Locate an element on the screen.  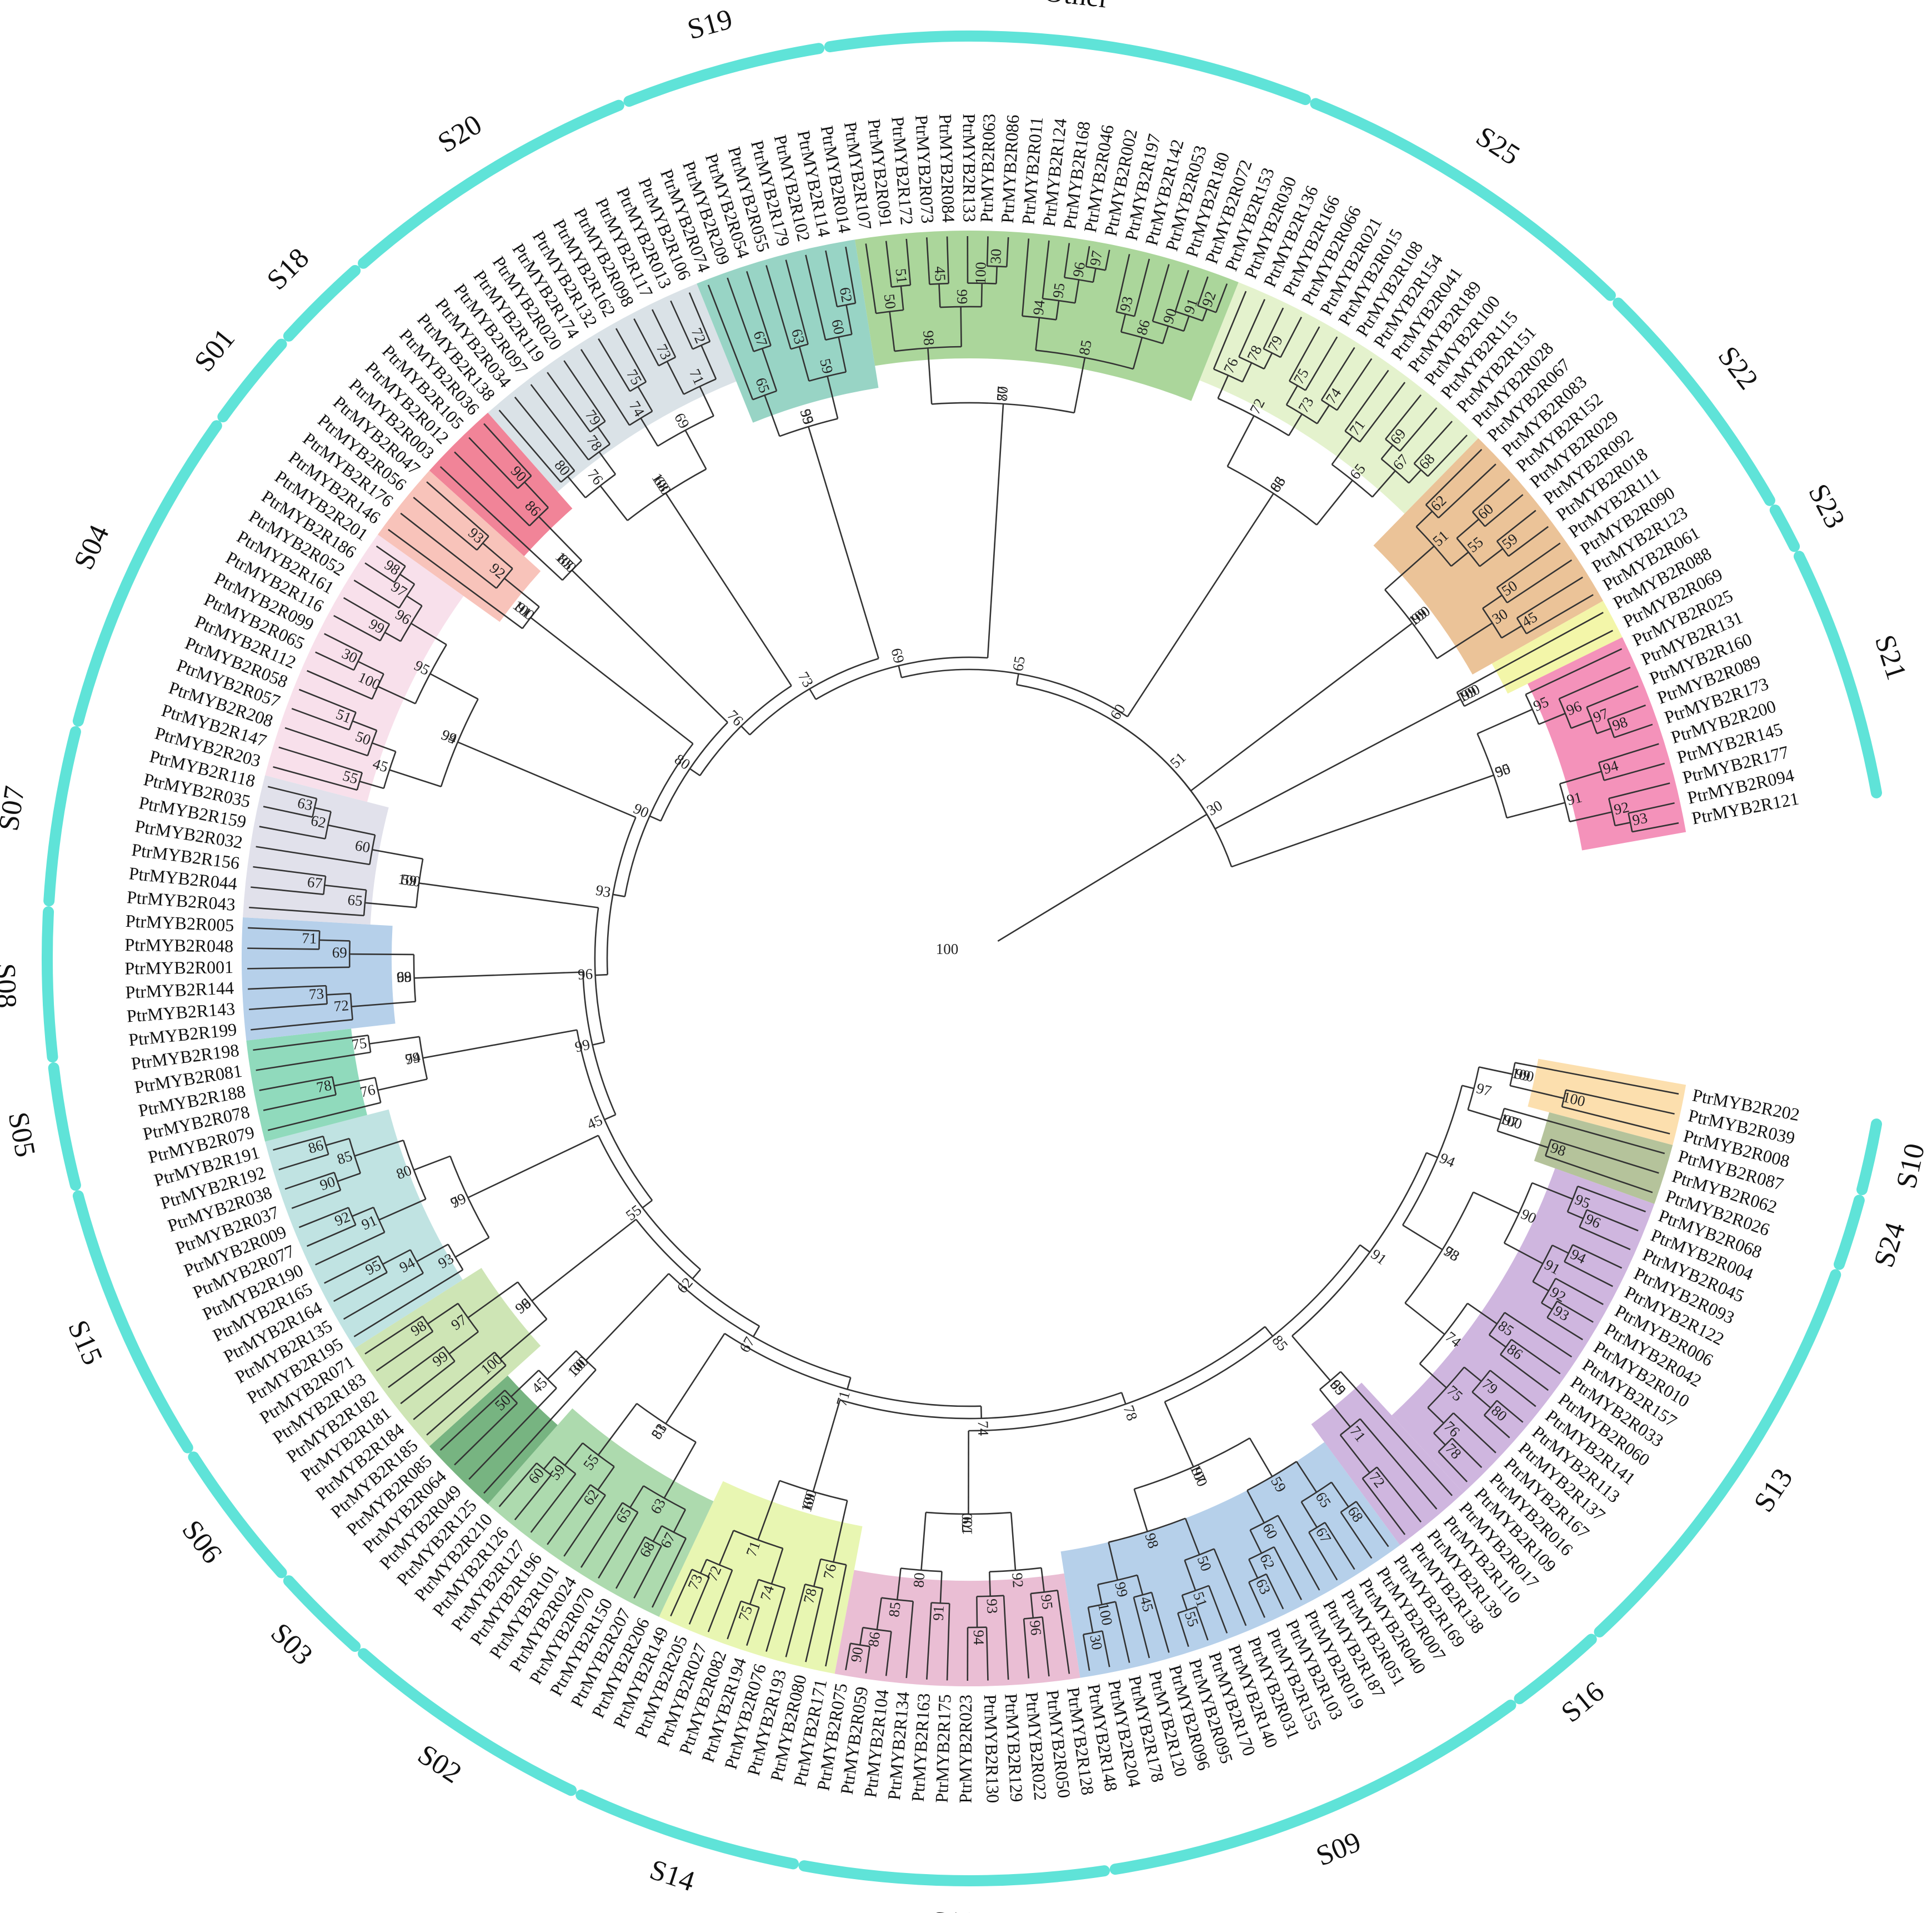
bootstrap-value: 76 is located at coordinates (735, 718).